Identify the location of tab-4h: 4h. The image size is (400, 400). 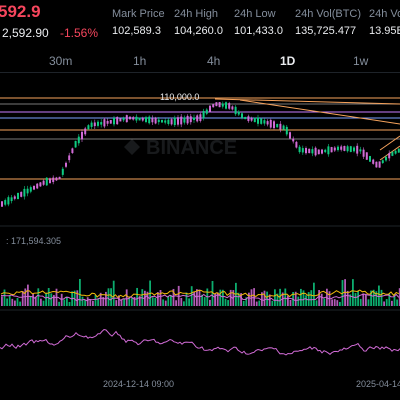
(214, 61).